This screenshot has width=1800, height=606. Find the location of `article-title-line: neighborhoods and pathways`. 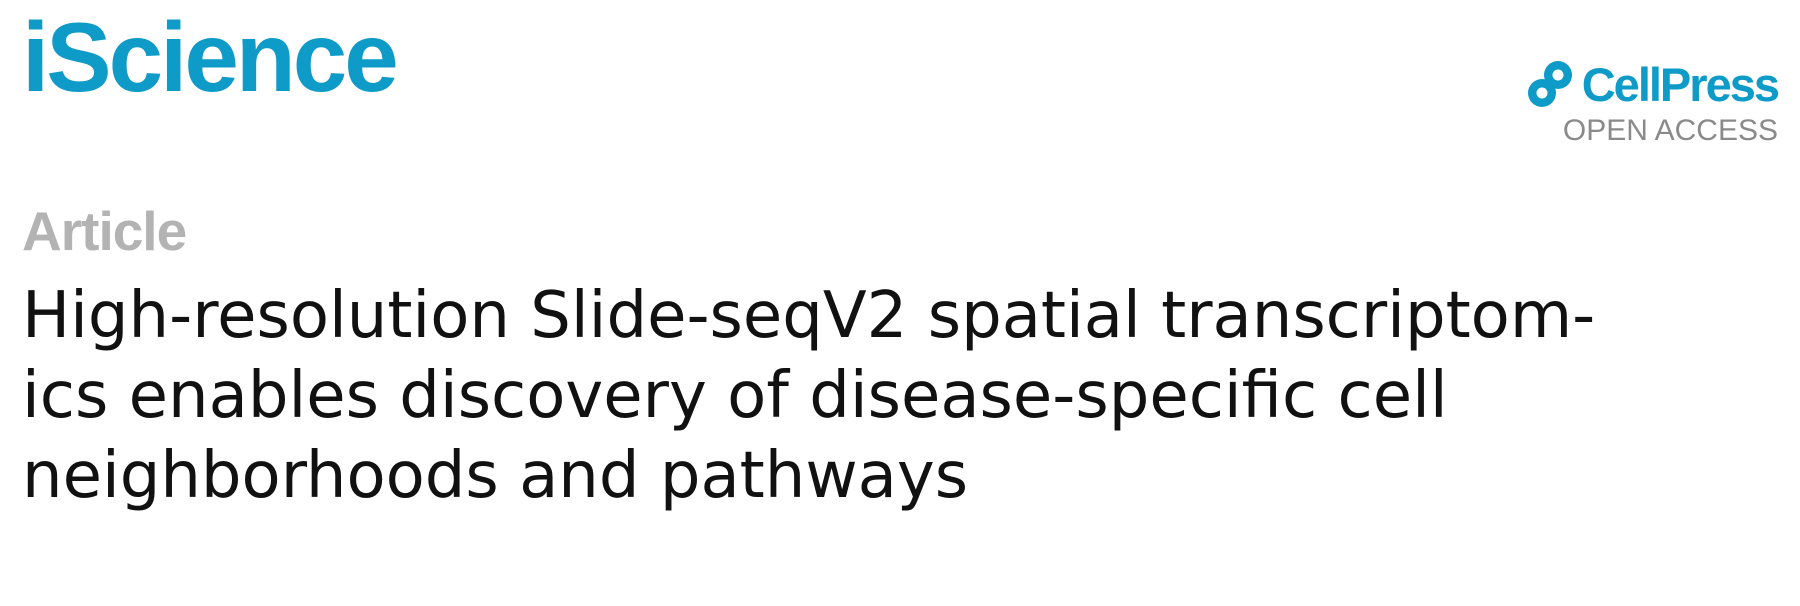

article-title-line: neighborhoods and pathways is located at coordinates (495, 476).